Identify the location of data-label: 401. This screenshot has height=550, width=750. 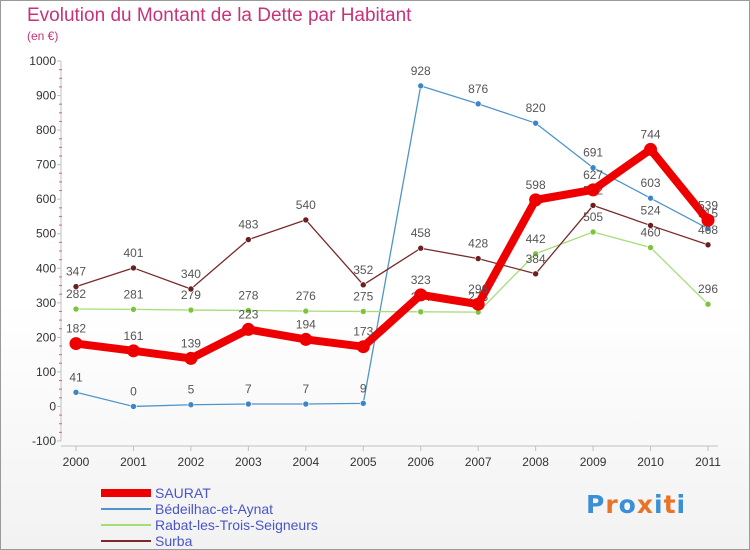
(133, 253).